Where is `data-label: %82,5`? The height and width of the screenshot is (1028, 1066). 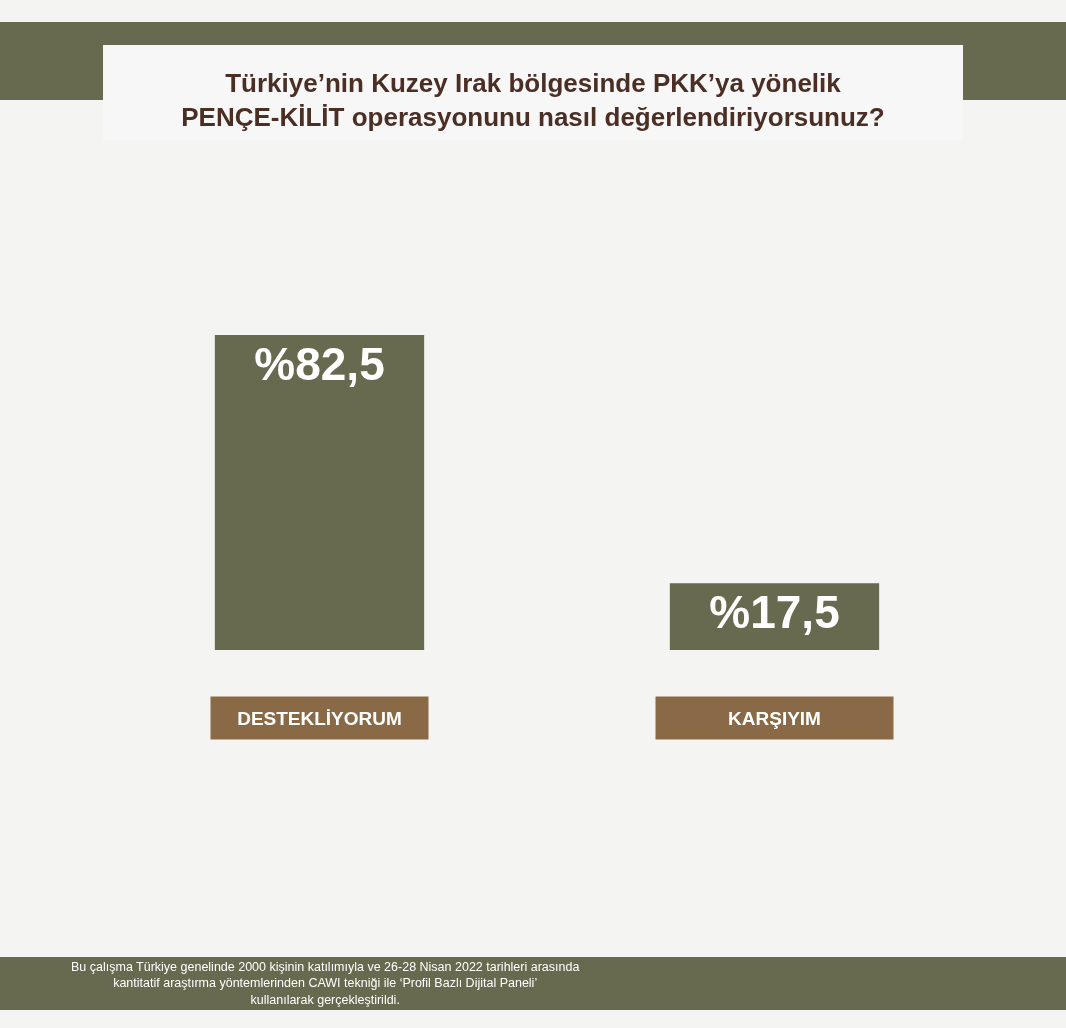 data-label: %82,5 is located at coordinates (319, 364).